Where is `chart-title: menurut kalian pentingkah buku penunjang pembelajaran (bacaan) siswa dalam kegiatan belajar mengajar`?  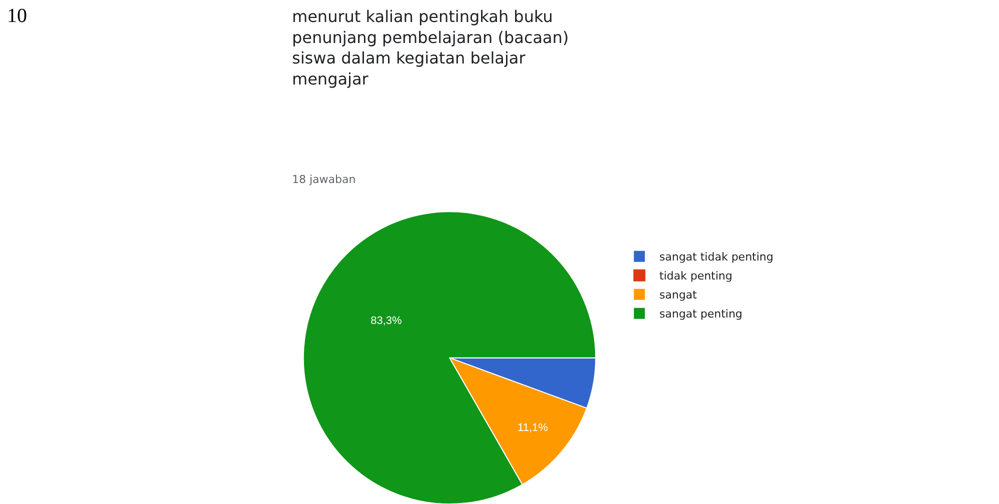 chart-title: menurut kalian pentingkah buku penunjang pembelajaran (bacaan) siswa dalam kegiatan belajar mengajar is located at coordinates (430, 47).